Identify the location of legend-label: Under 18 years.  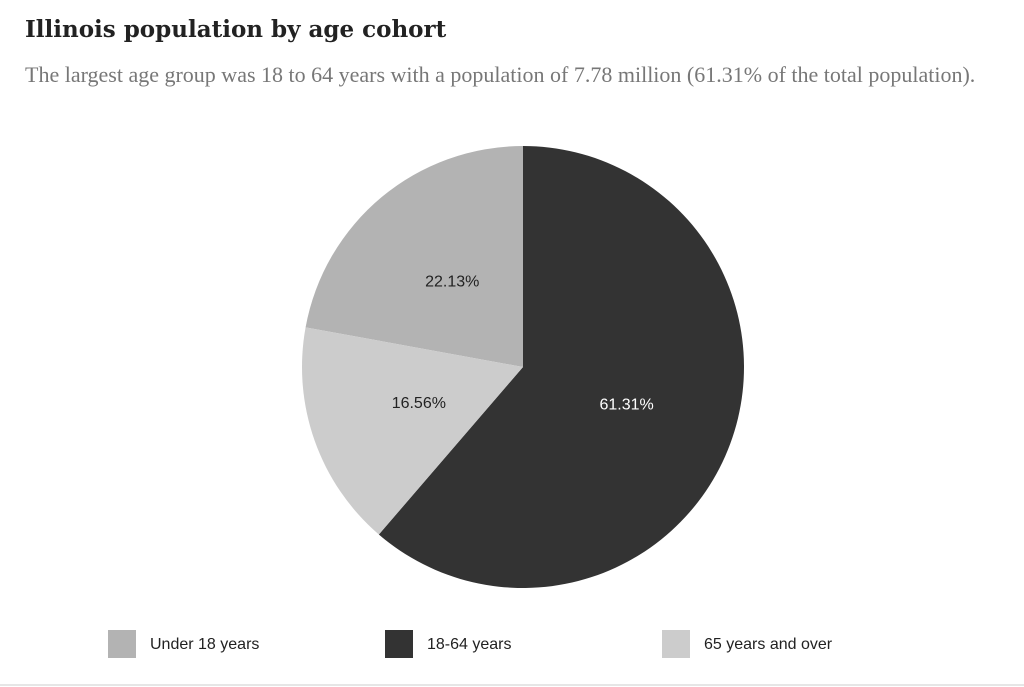
(204, 644).